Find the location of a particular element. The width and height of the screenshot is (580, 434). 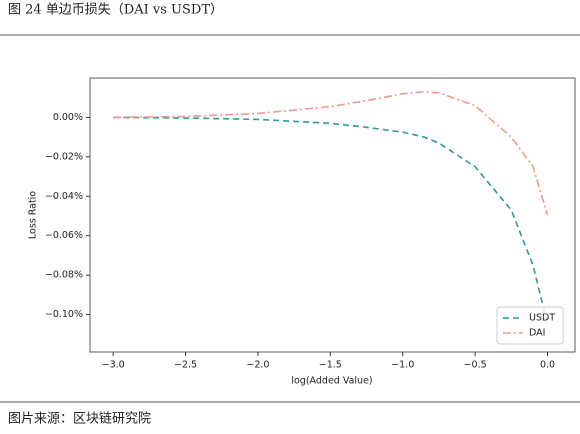

figure-title: 图 24 单边币损失（DAI vs USDT） is located at coordinates (115, 10).